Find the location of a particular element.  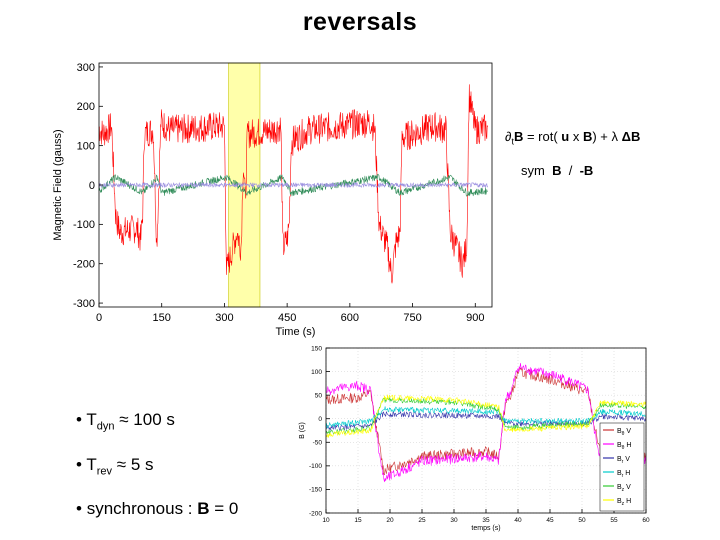

bullet-sync-main: synchronous : is located at coordinates (142, 508).